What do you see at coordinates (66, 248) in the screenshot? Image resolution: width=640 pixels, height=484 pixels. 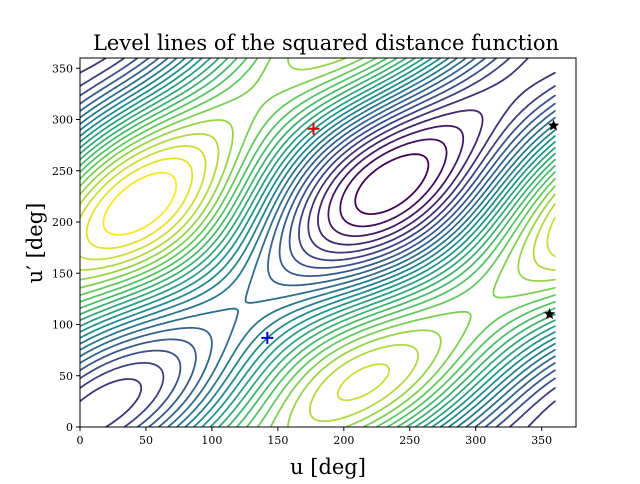 I see `y-axis-ticks: 0 50 100 150 200 250 300 350` at bounding box center [66, 248].